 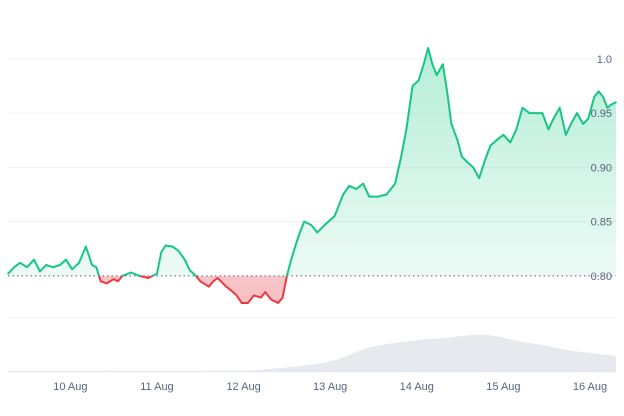 I want to click on x-tick-label-3: 13 Aug, so click(x=330, y=387).